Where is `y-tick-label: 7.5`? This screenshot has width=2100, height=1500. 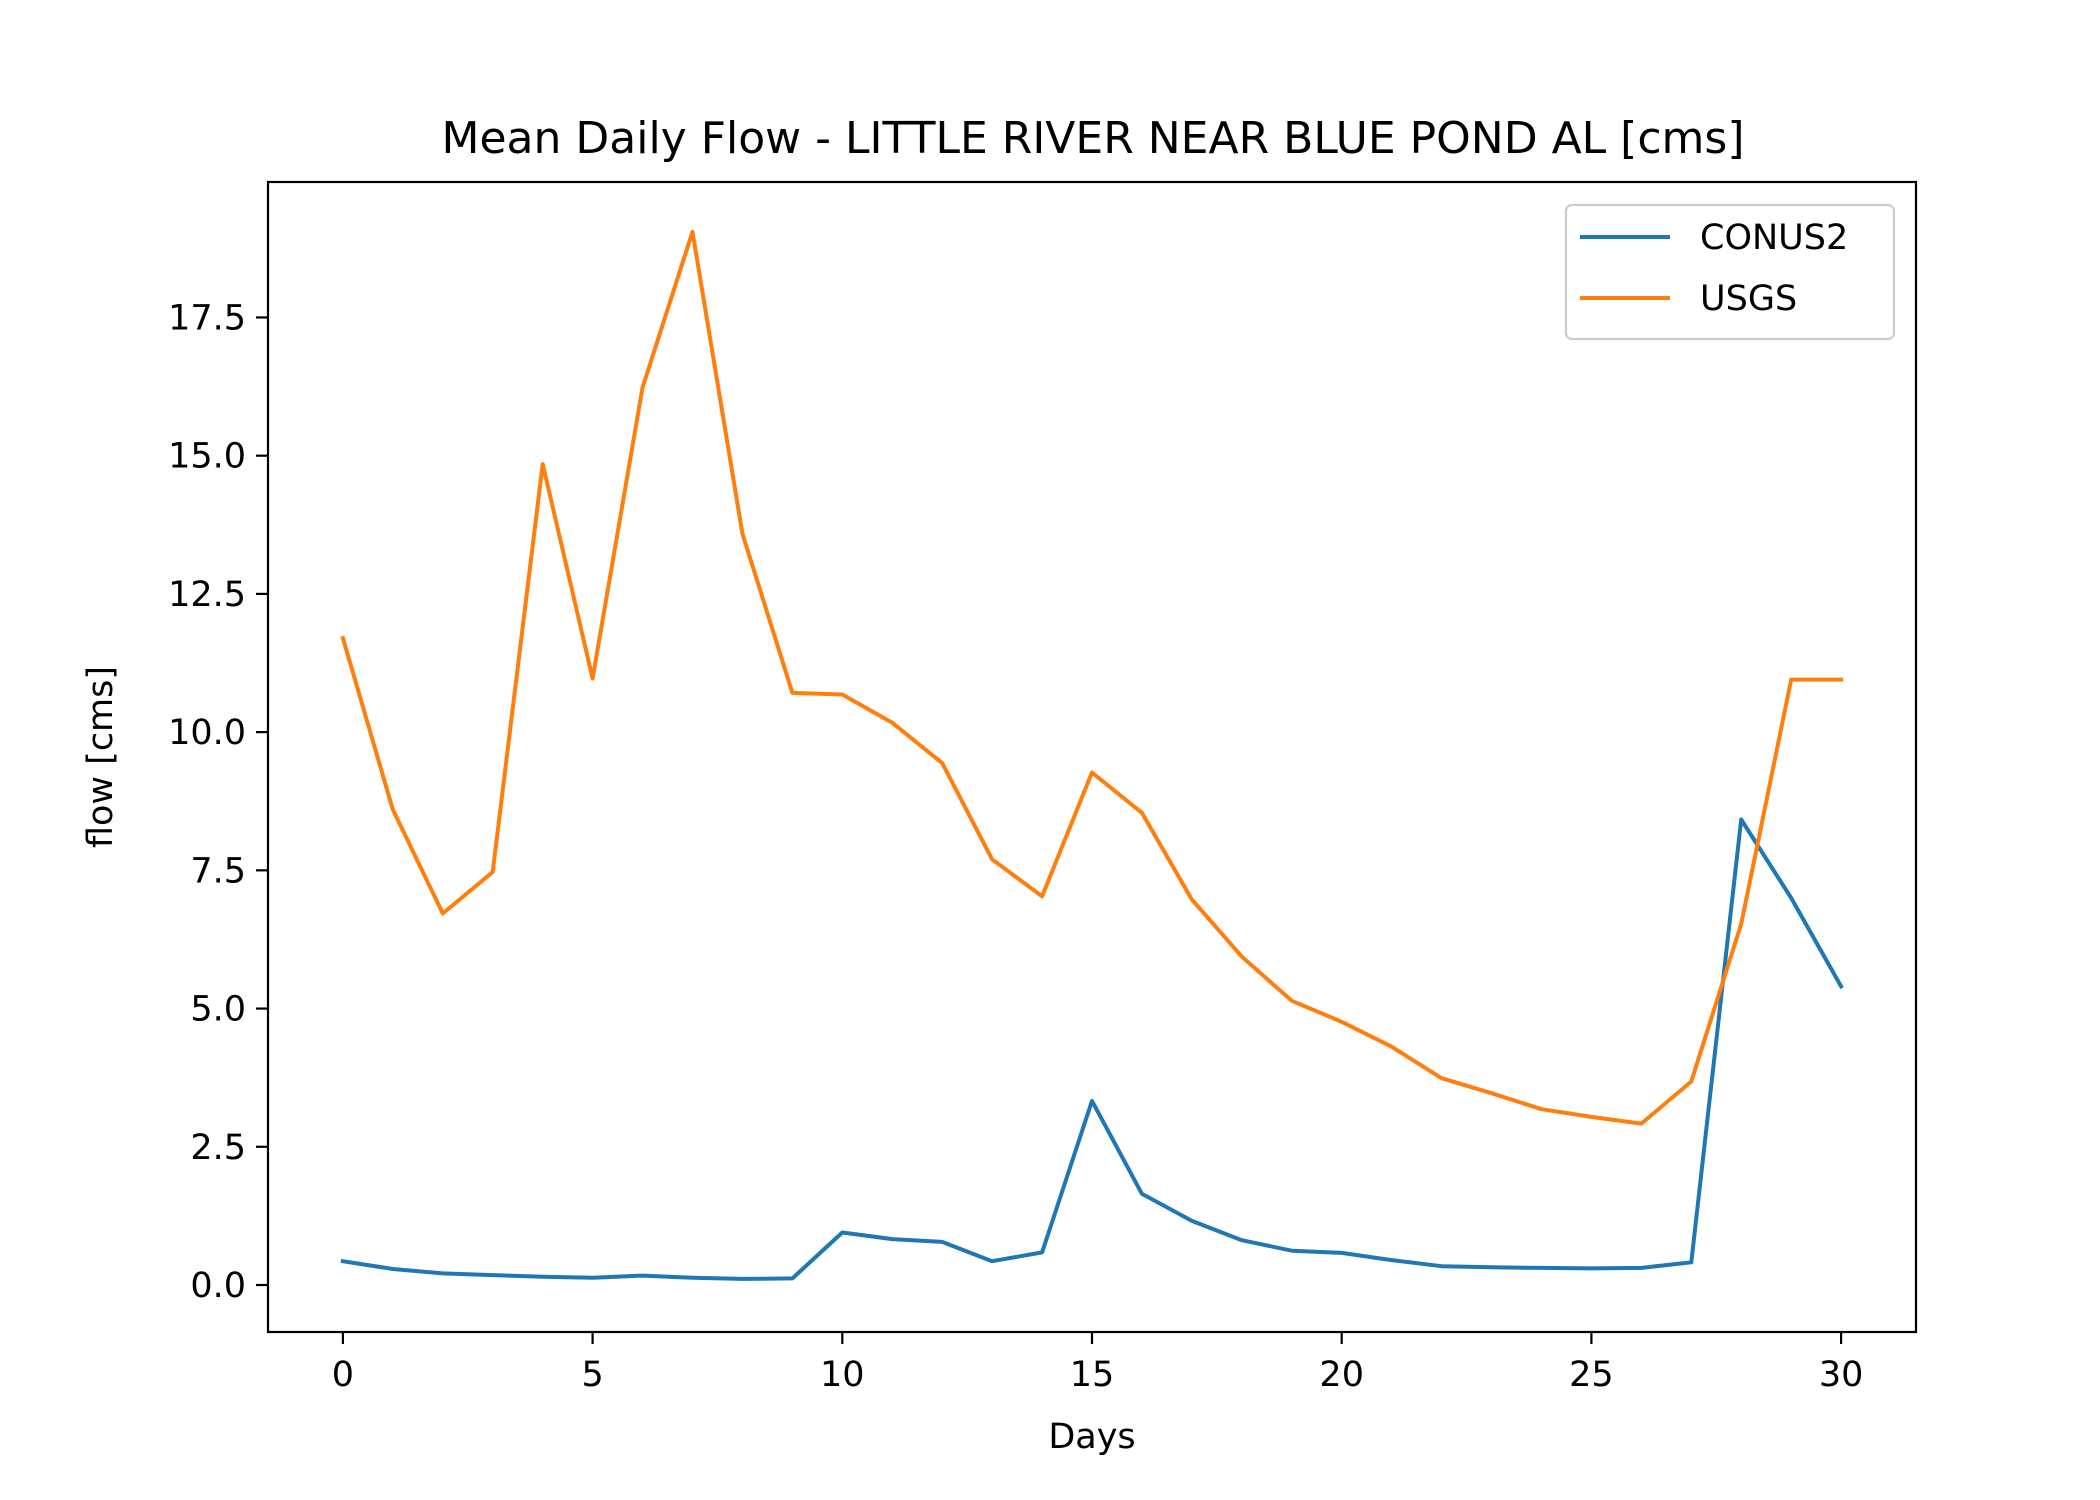
y-tick-label: 7.5 is located at coordinates (218, 871).